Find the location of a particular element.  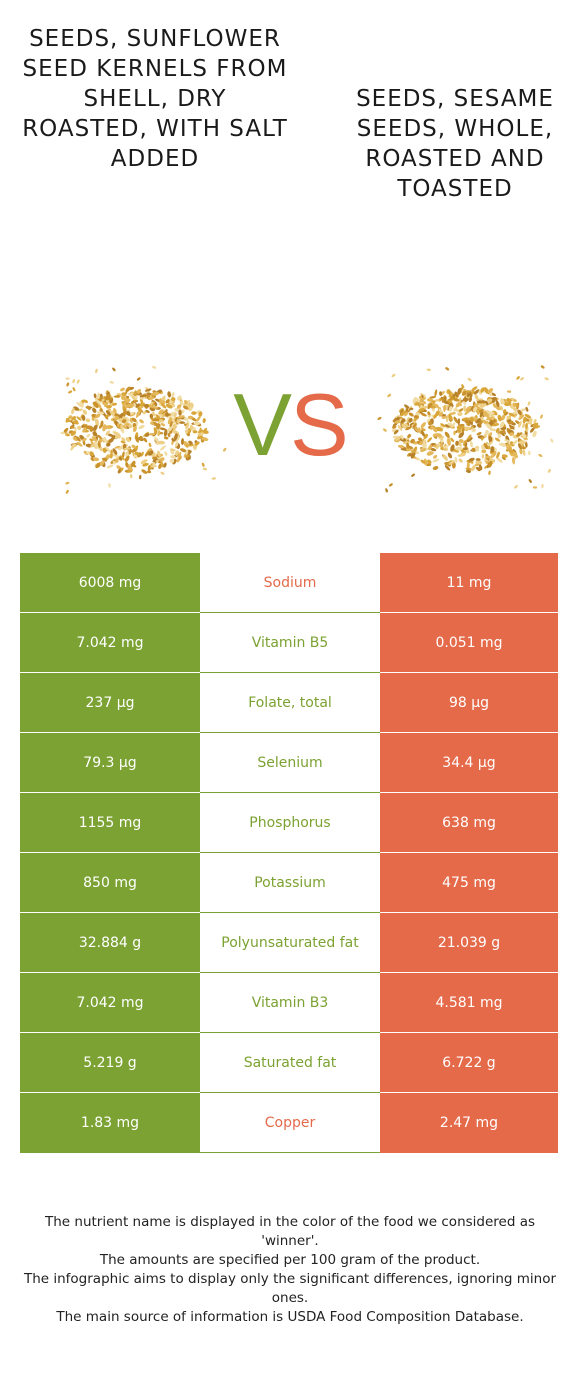

vs-label: VS is located at coordinates (290, 425).